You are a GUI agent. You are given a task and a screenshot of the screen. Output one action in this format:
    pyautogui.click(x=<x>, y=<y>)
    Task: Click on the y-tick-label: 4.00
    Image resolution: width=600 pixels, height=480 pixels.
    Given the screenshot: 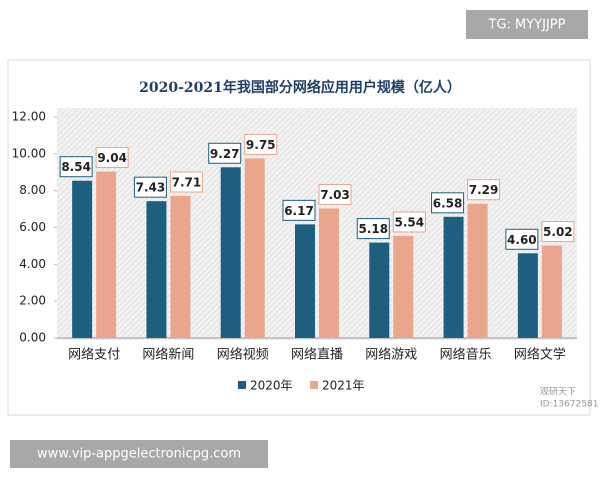 What is the action you would take?
    pyautogui.click(x=32, y=264)
    